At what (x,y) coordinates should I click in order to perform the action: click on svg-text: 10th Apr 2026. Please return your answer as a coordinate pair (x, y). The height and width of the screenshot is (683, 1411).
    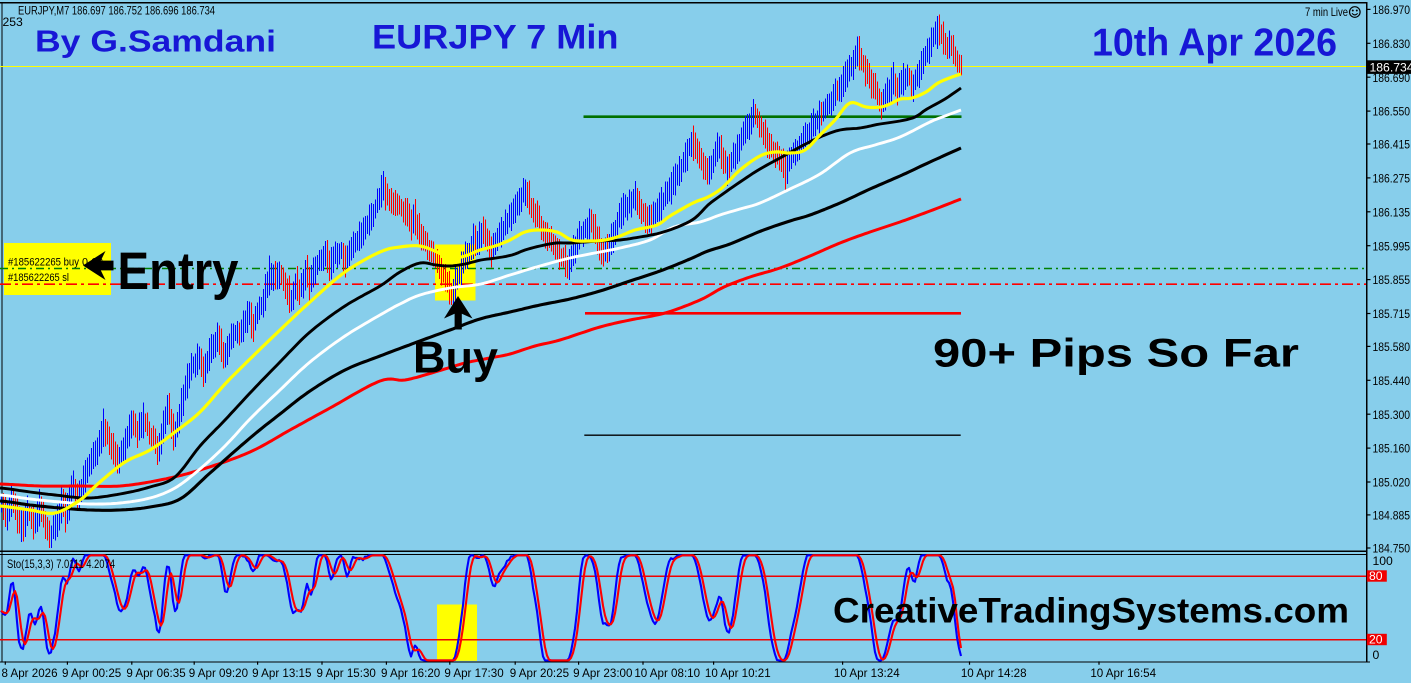
    Looking at the image, I should click on (1214, 43).